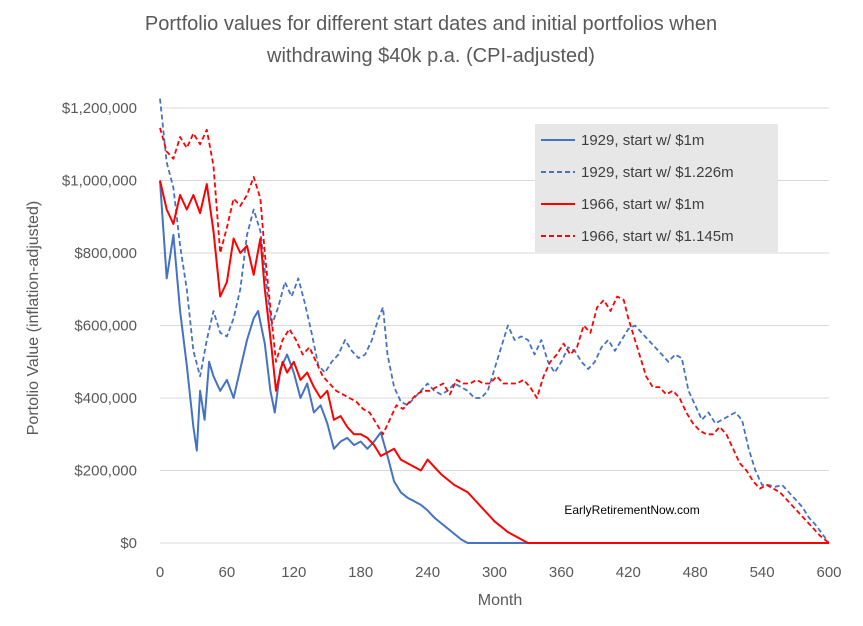  Describe the element at coordinates (105, 398) in the screenshot. I see `y-tick-label: $400,000` at that location.